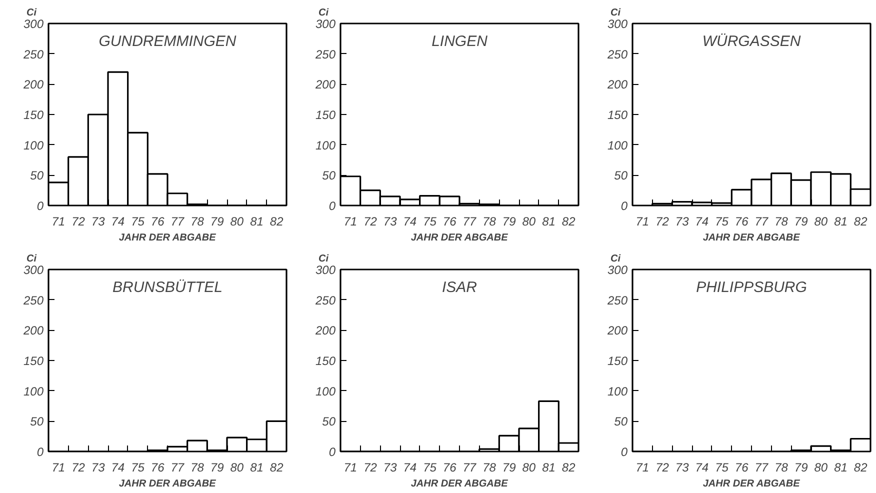  What do you see at coordinates (325, 85) in the screenshot?
I see `y-tick-label: 200` at bounding box center [325, 85].